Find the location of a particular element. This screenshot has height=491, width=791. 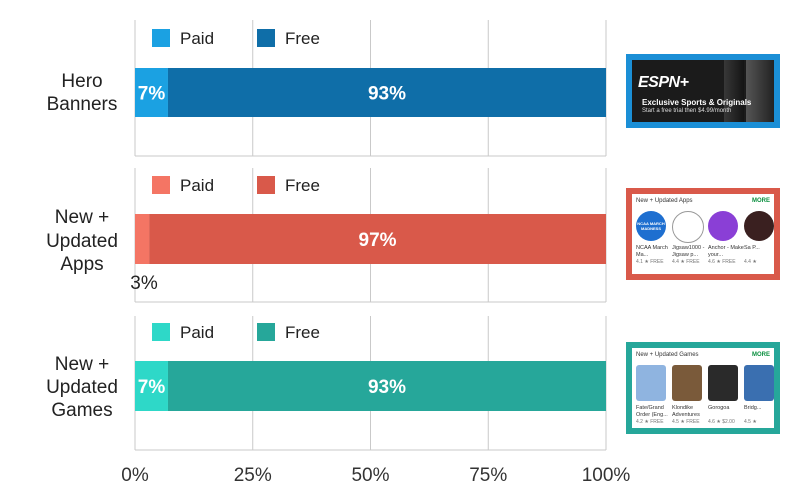

category-label: Apps is located at coordinates (81, 264).